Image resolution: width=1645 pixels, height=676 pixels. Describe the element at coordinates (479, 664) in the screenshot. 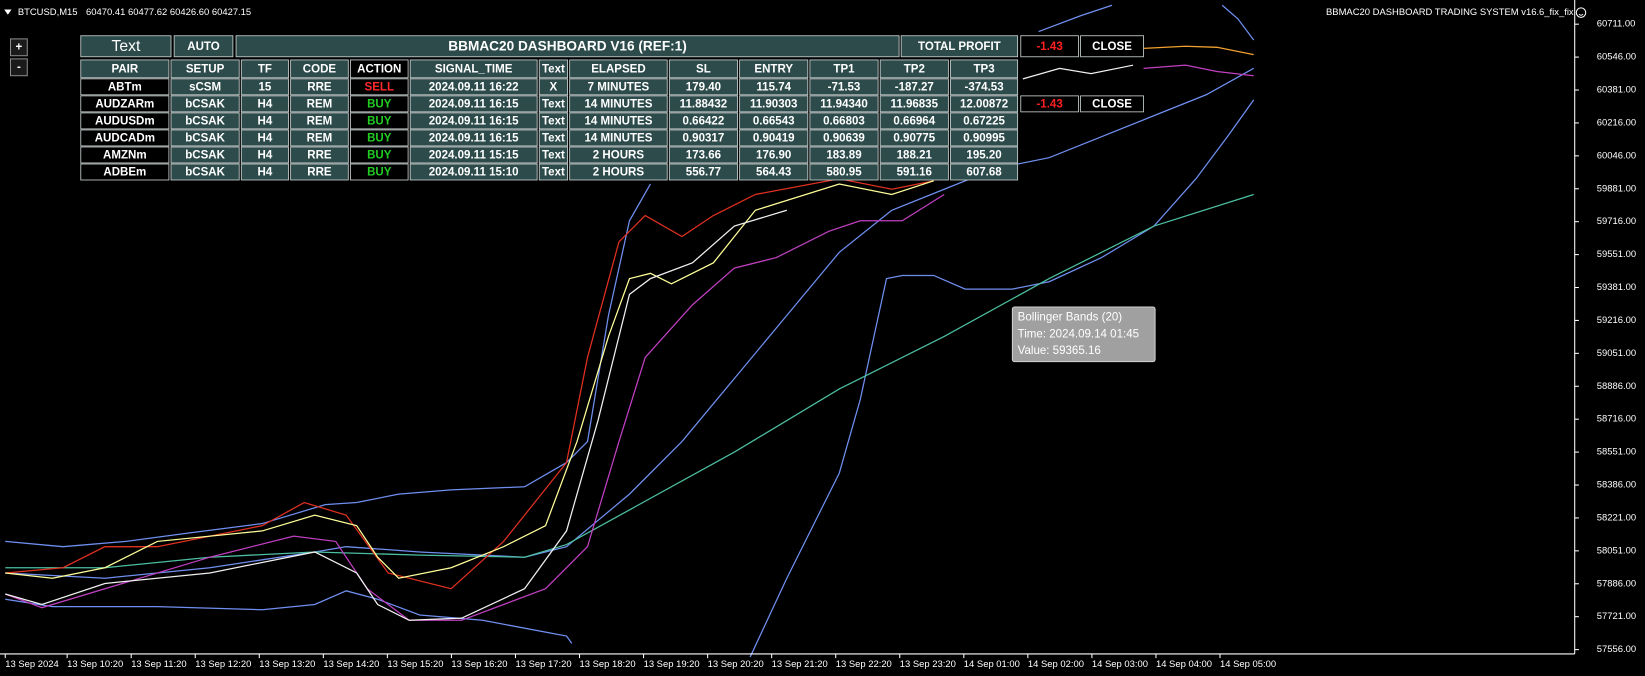

I see `time-label: 13 Sep 16:20` at that location.